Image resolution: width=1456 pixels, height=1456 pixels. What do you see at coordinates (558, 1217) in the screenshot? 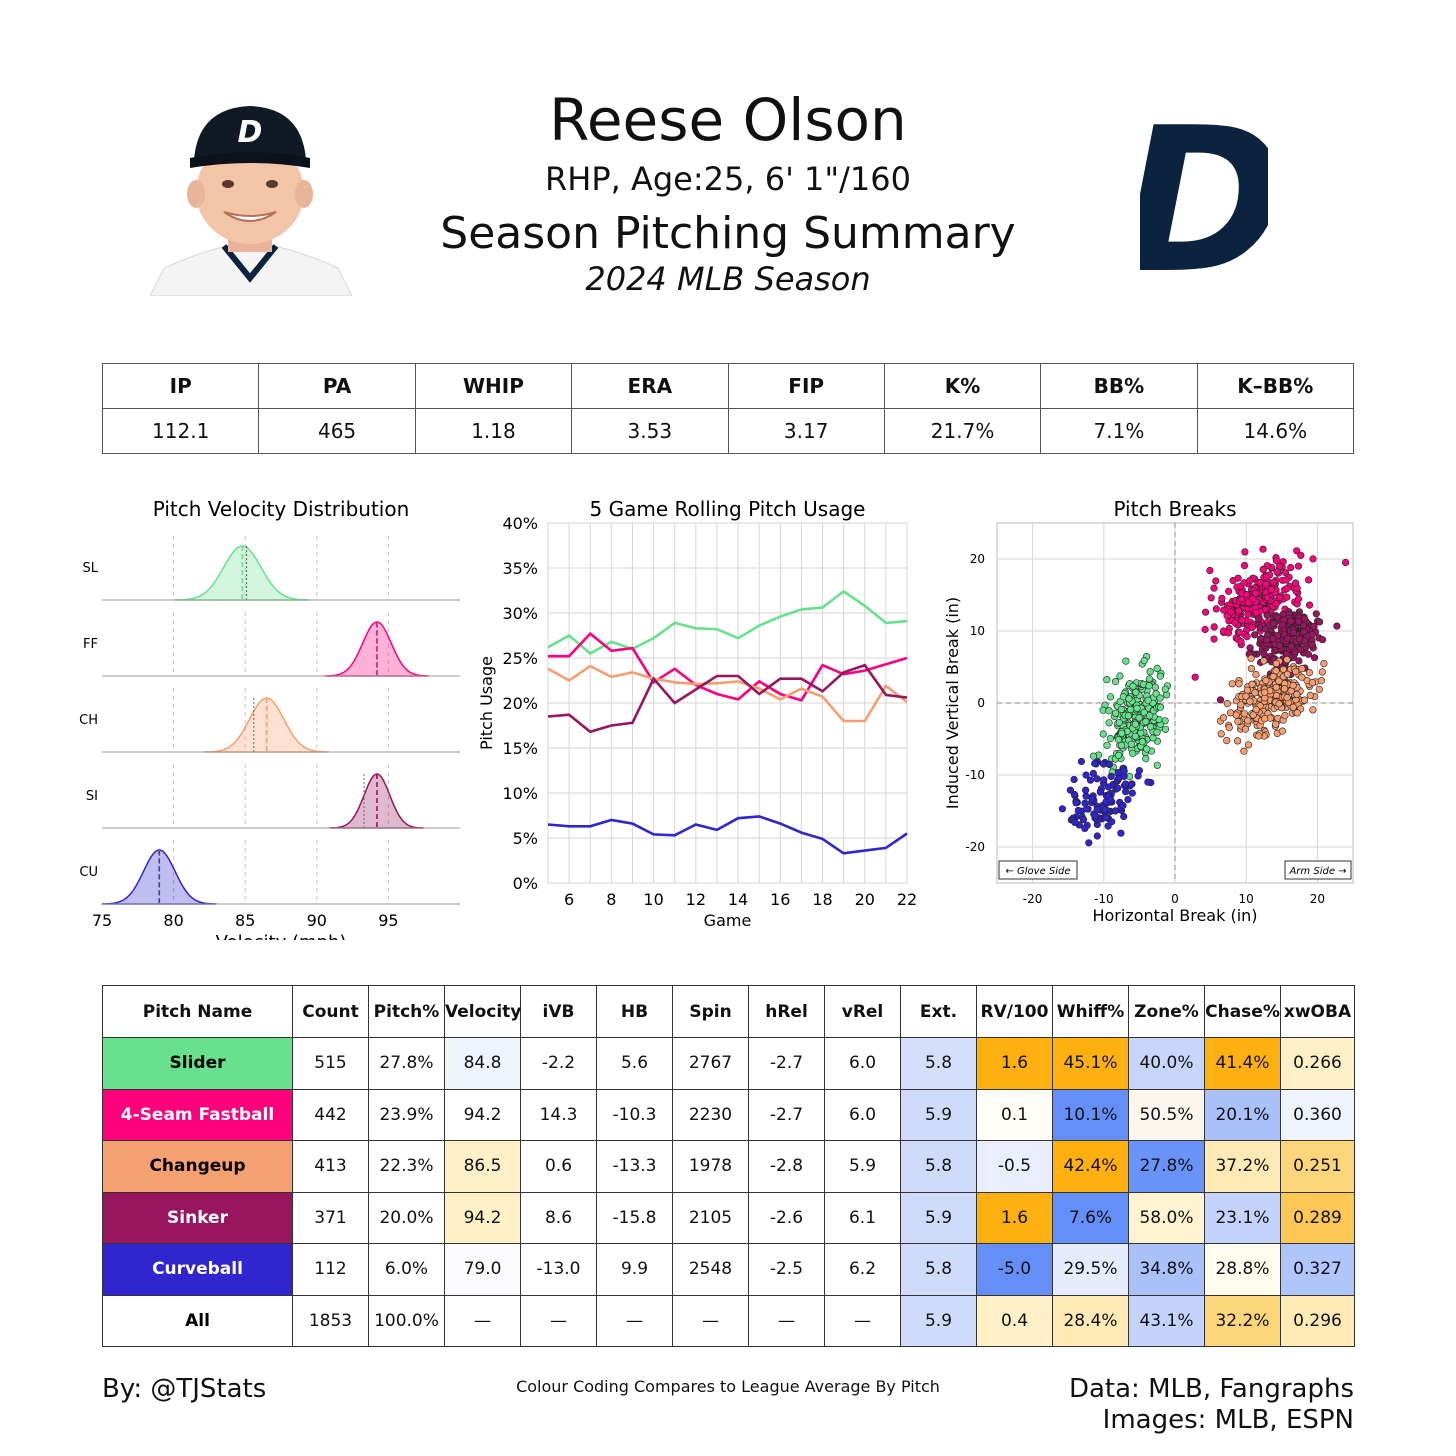
I see `pitch-stat-cell: 8.6` at bounding box center [558, 1217].